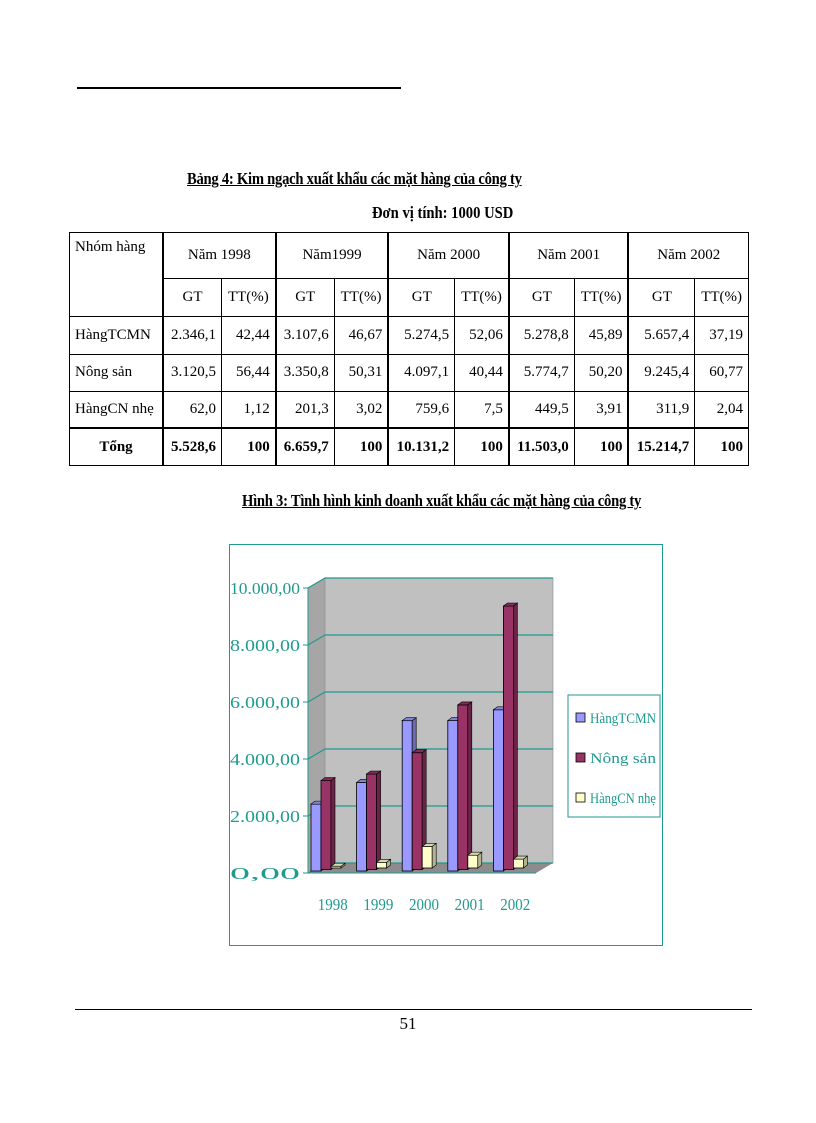  Describe the element at coordinates (421, 372) in the screenshot. I see `table-cell: 4.097,1` at that location.